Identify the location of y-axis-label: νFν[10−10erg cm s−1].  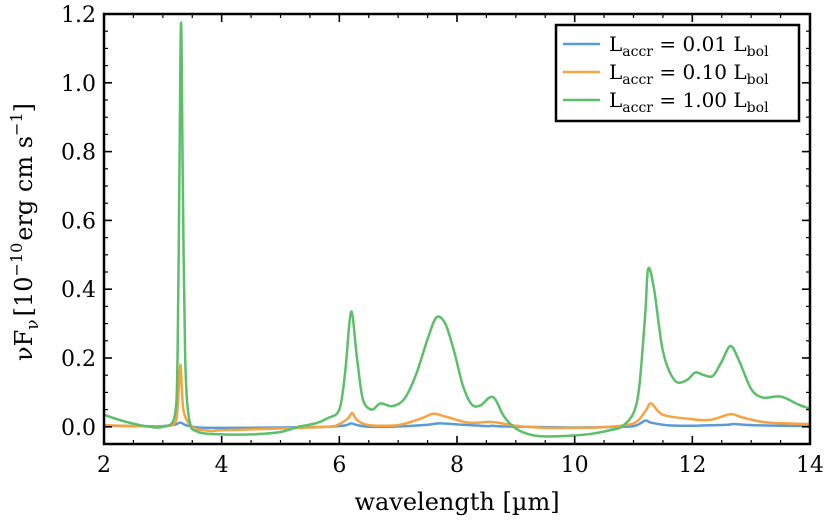
(25, 232).